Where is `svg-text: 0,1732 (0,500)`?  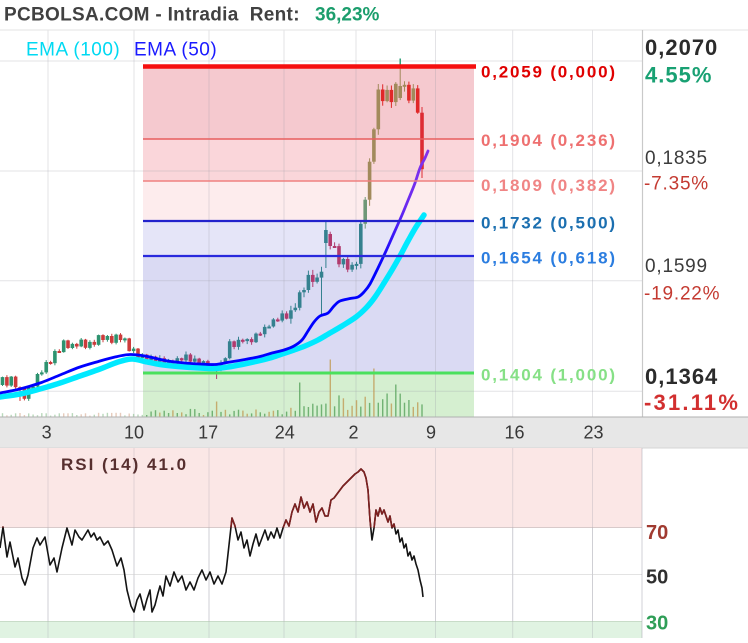
svg-text: 0,1732 (0,500) is located at coordinates (549, 223).